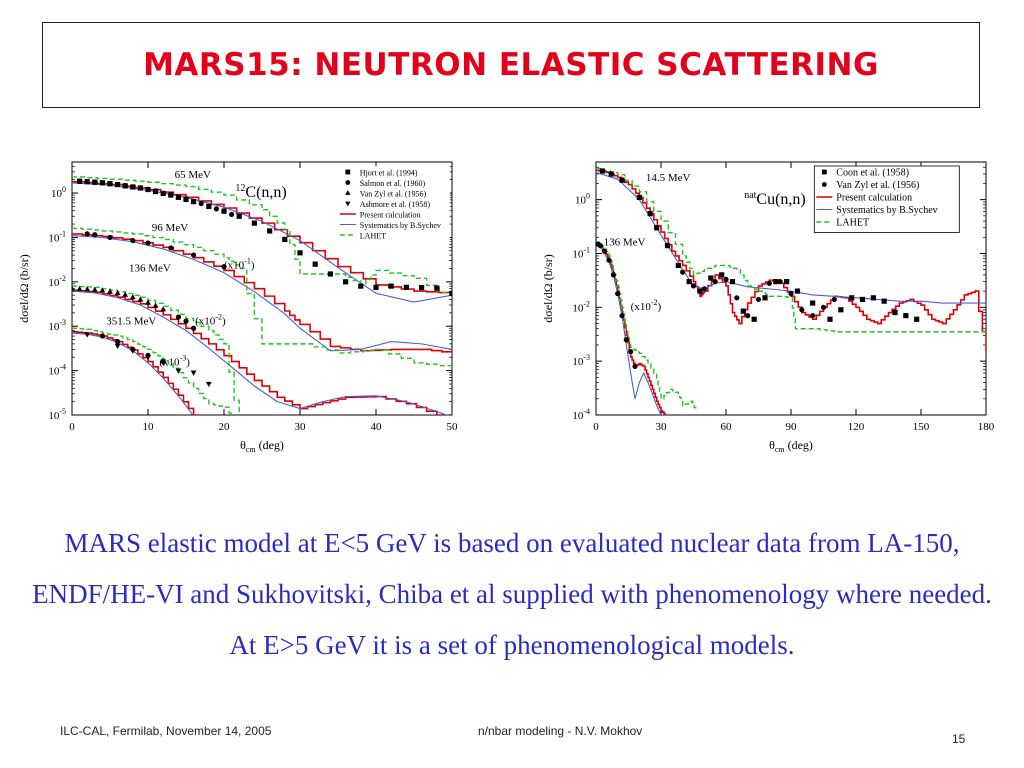 This screenshot has height=768, width=1024. Describe the element at coordinates (959, 739) in the screenshot. I see `page-number: 15` at that location.